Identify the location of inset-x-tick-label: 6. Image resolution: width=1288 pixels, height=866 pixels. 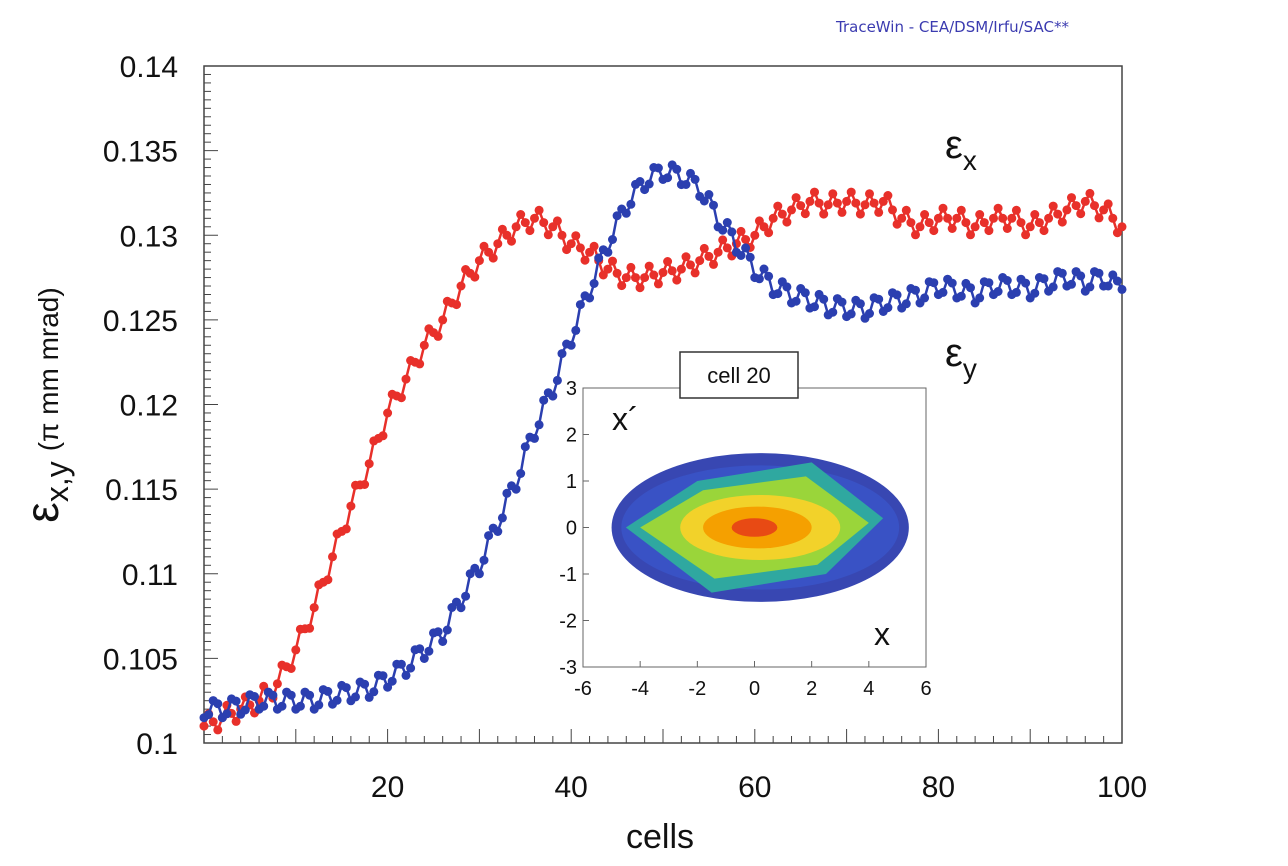
(925, 689).